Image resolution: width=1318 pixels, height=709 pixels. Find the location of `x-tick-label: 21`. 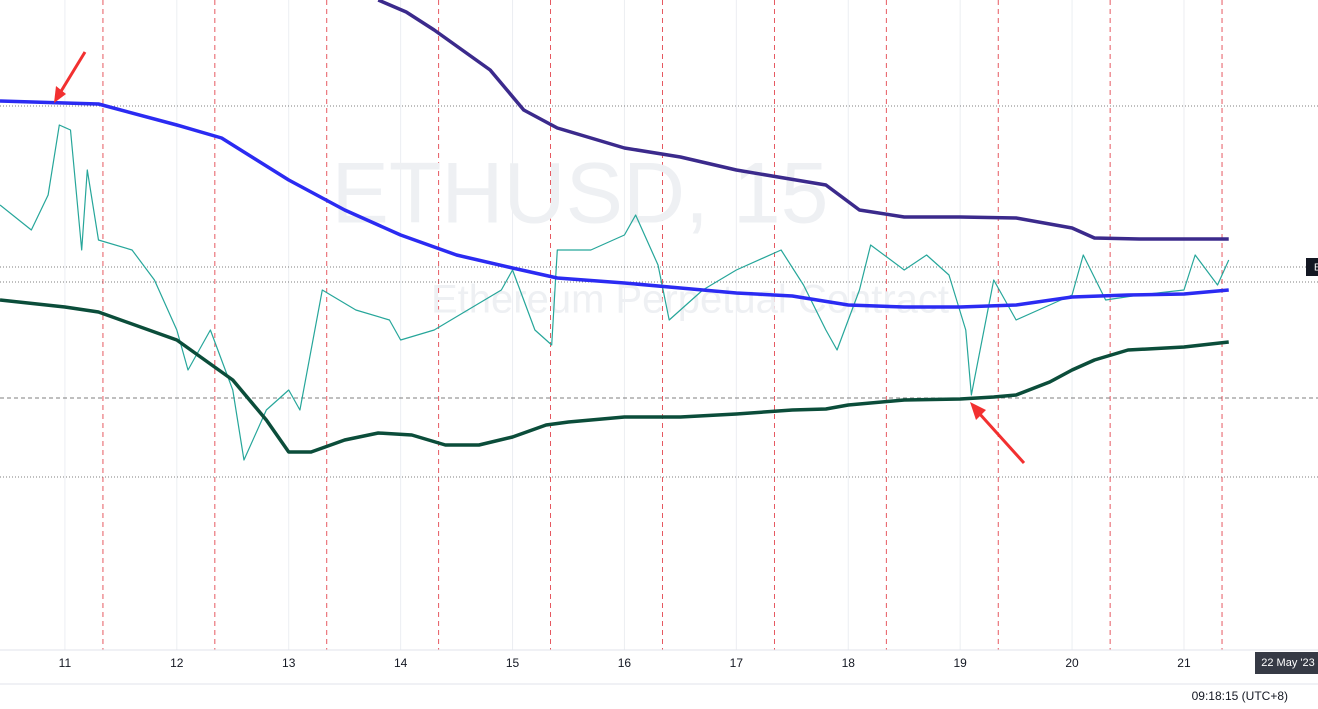

x-tick-label: 21 is located at coordinates (1184, 663).